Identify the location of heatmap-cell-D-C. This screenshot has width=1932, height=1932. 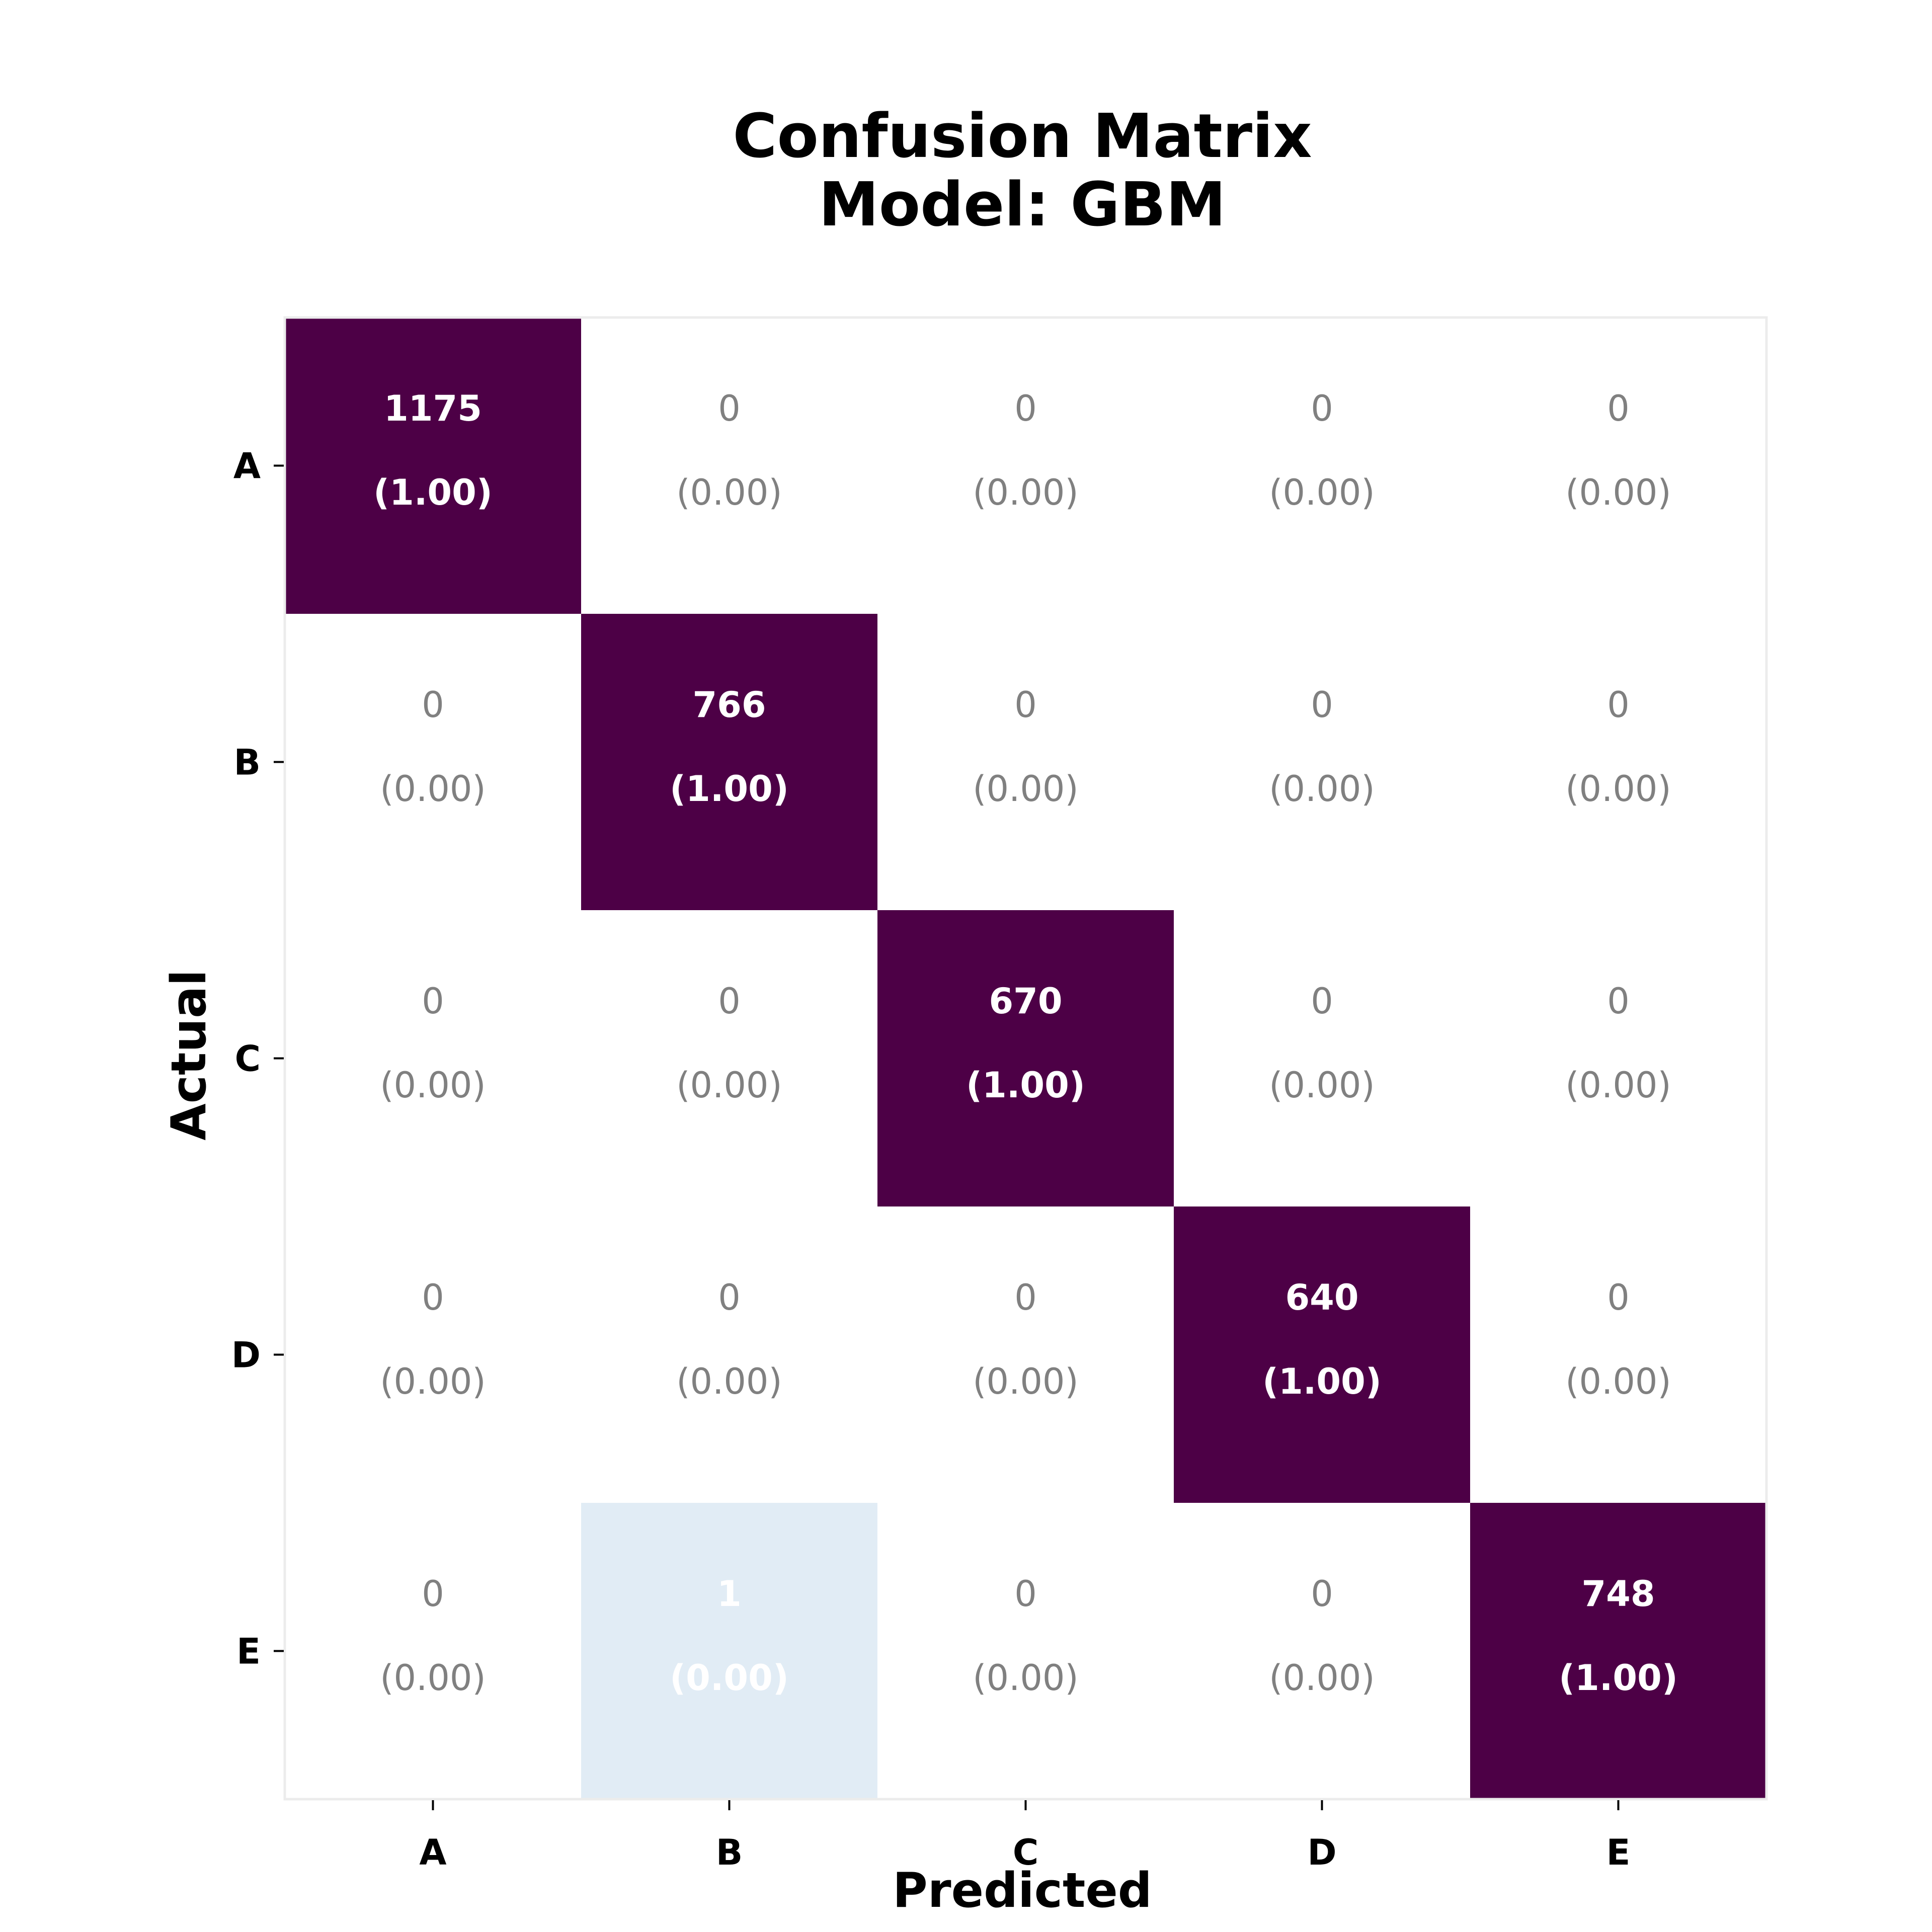
(1025, 1354).